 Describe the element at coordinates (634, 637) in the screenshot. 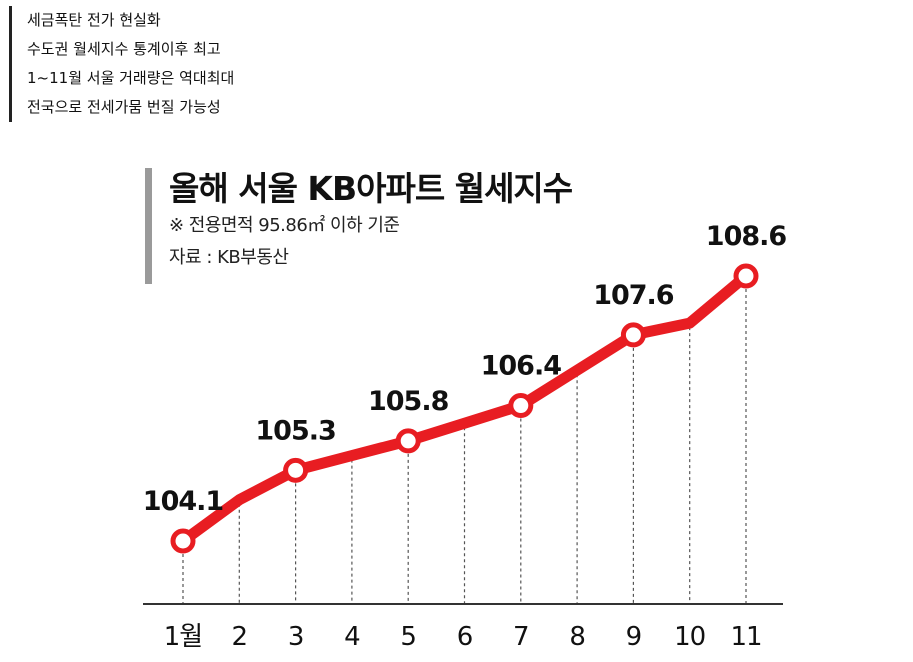

I see `x-tick-label: 9` at that location.